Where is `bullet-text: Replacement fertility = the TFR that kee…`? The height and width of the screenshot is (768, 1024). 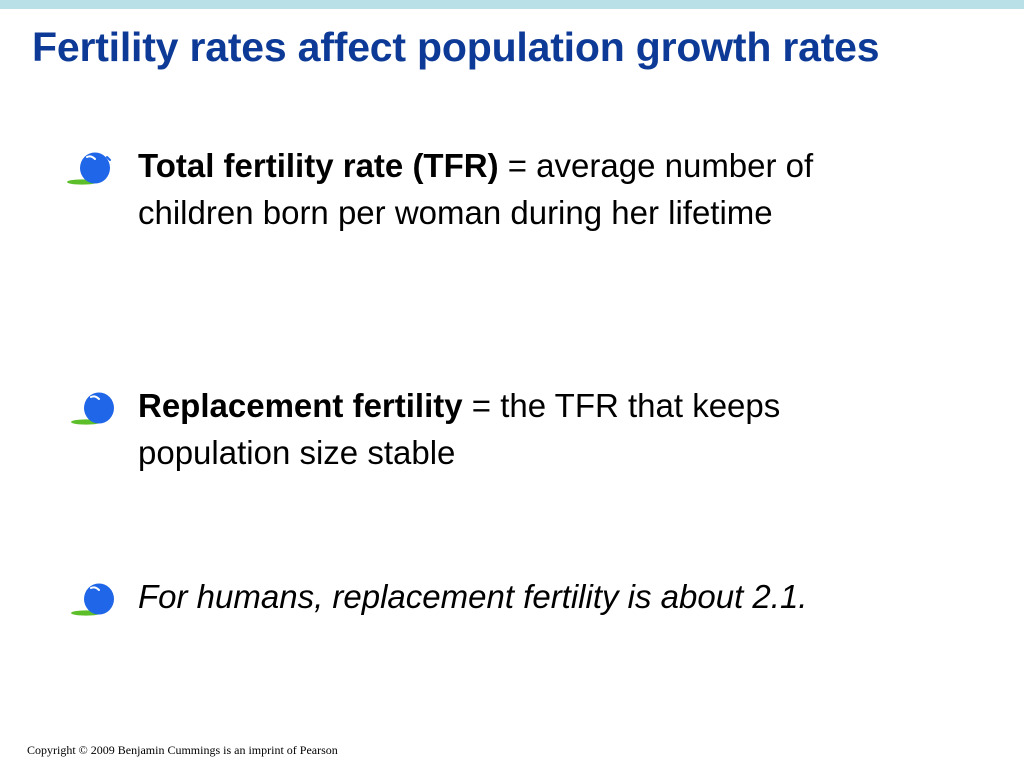
bullet-text: Replacement fertility = the TFR that kee… is located at coordinates (533, 429).